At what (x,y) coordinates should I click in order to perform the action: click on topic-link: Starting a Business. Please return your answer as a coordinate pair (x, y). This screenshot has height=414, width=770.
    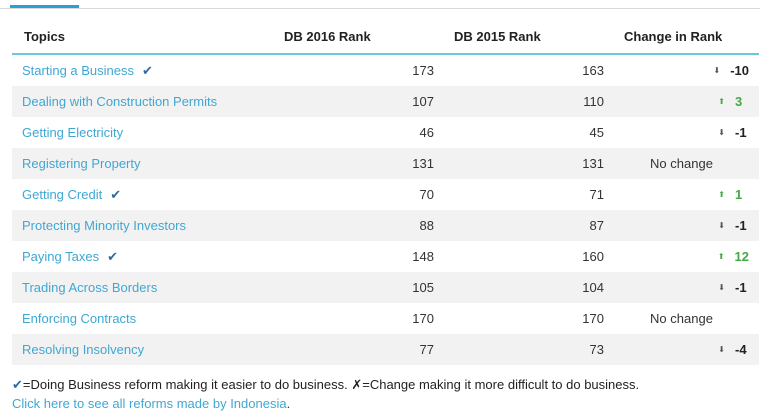
    Looking at the image, I should click on (78, 70).